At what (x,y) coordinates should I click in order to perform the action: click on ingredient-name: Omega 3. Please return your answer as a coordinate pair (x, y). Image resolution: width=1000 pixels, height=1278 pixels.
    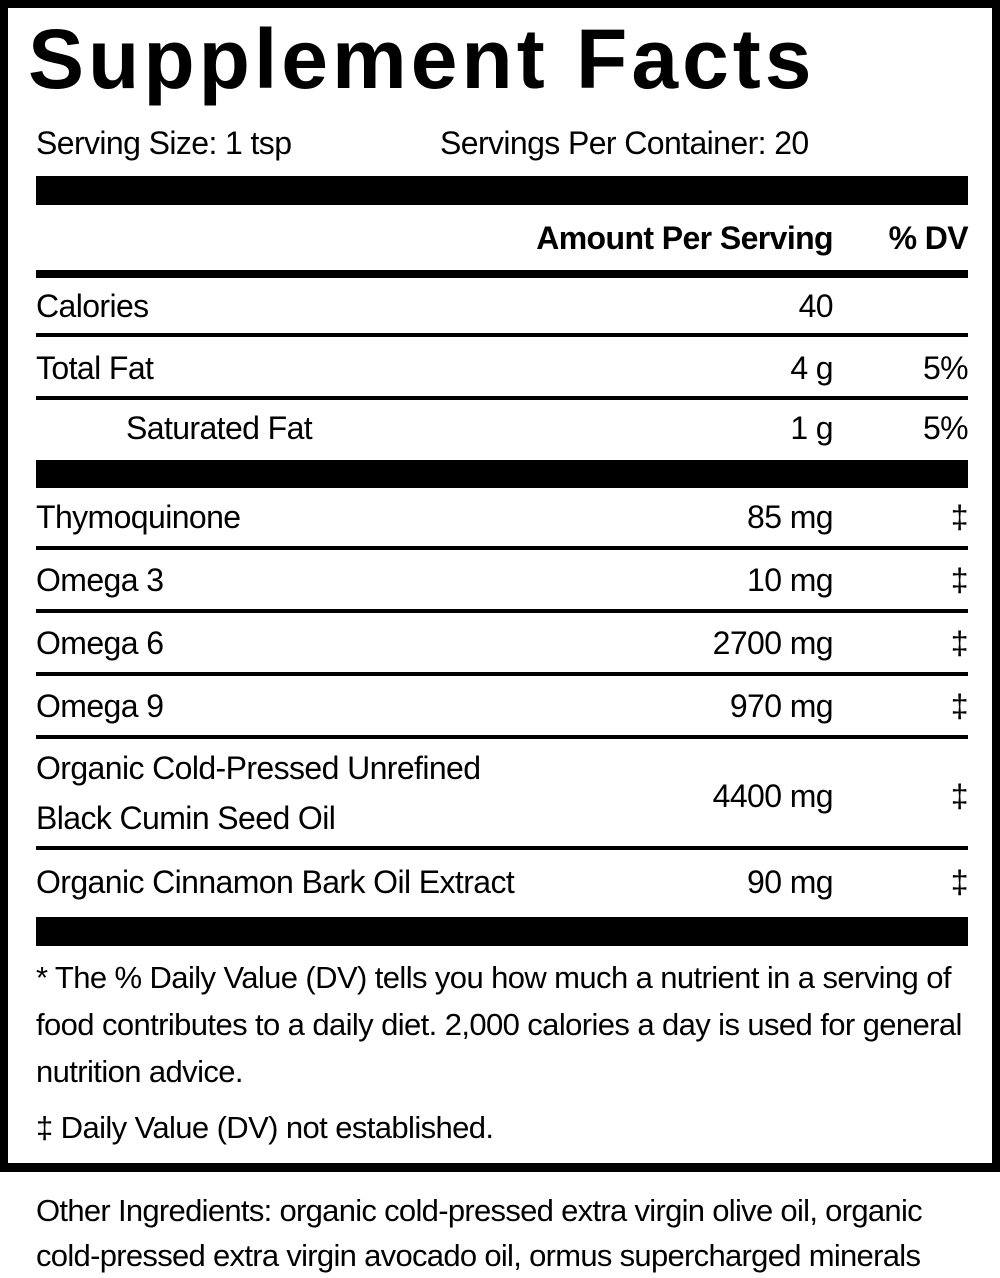
    Looking at the image, I should click on (100, 580).